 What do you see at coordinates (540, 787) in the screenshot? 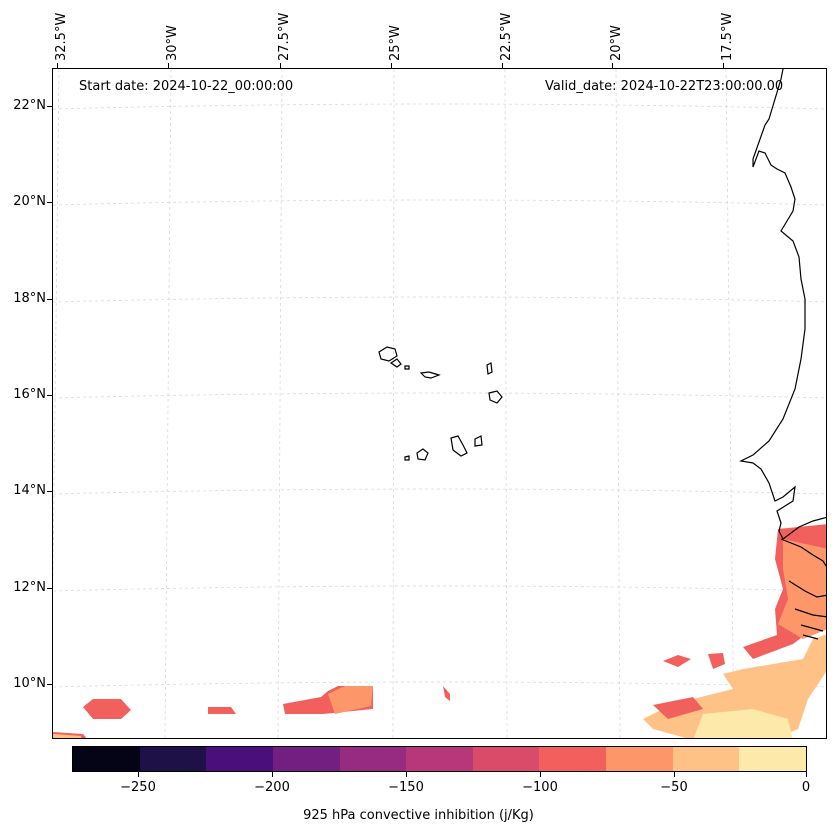
I see `colorbar-tick-label: −100` at bounding box center [540, 787].